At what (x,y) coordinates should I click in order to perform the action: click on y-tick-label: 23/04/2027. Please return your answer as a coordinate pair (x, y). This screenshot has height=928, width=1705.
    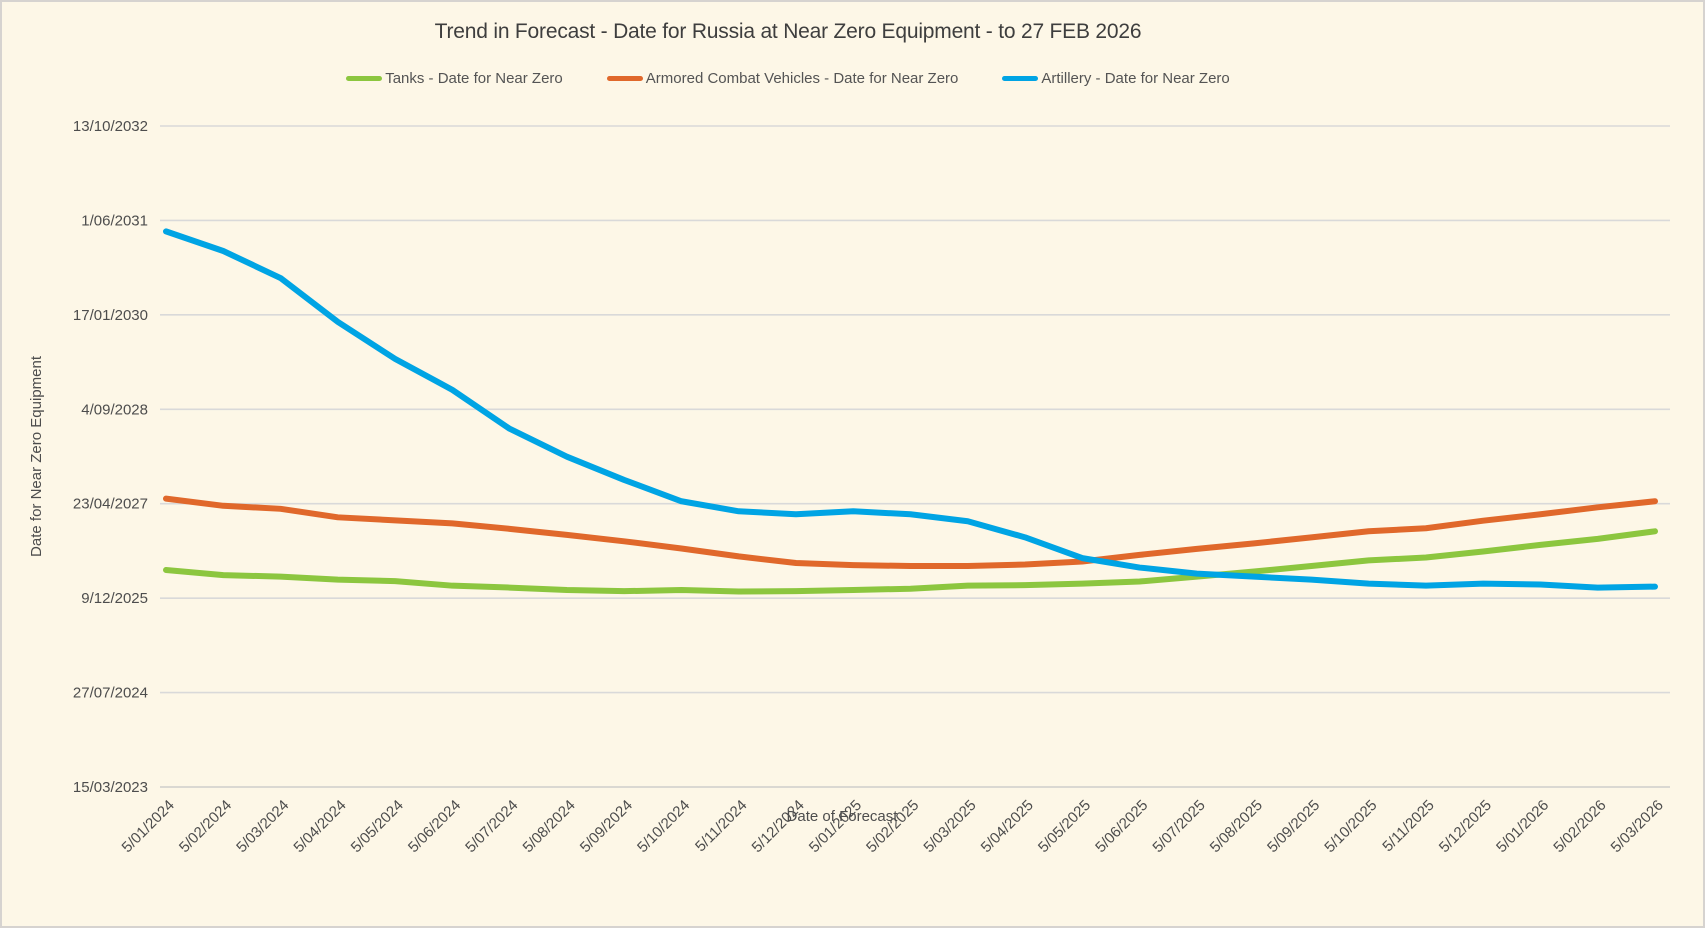
    Looking at the image, I should click on (110, 504).